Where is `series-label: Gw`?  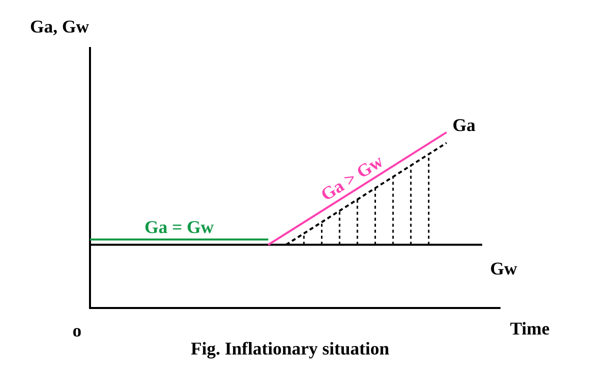 series-label: Gw is located at coordinates (504, 268).